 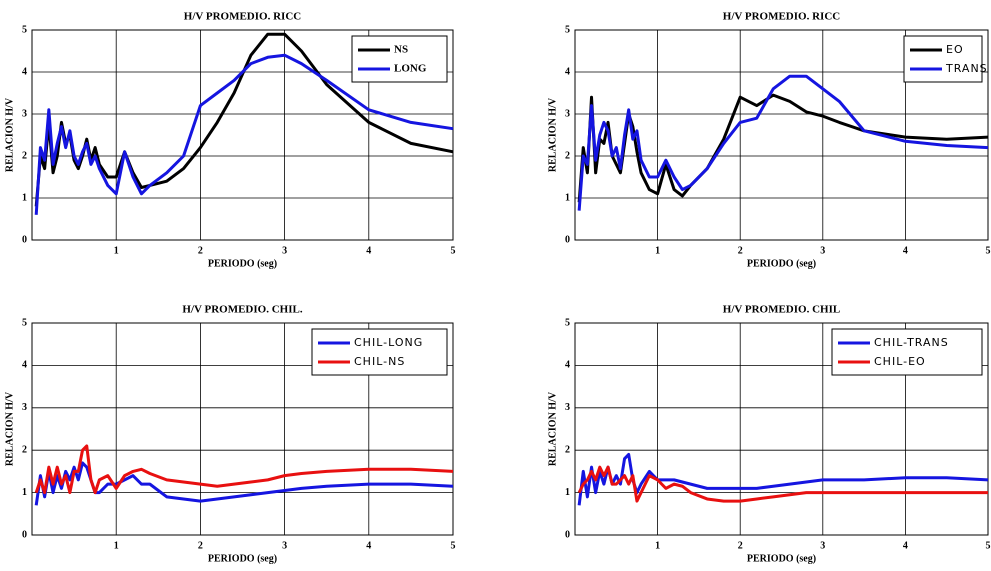 I want to click on legend-label: TRANS, so click(x=966, y=68).